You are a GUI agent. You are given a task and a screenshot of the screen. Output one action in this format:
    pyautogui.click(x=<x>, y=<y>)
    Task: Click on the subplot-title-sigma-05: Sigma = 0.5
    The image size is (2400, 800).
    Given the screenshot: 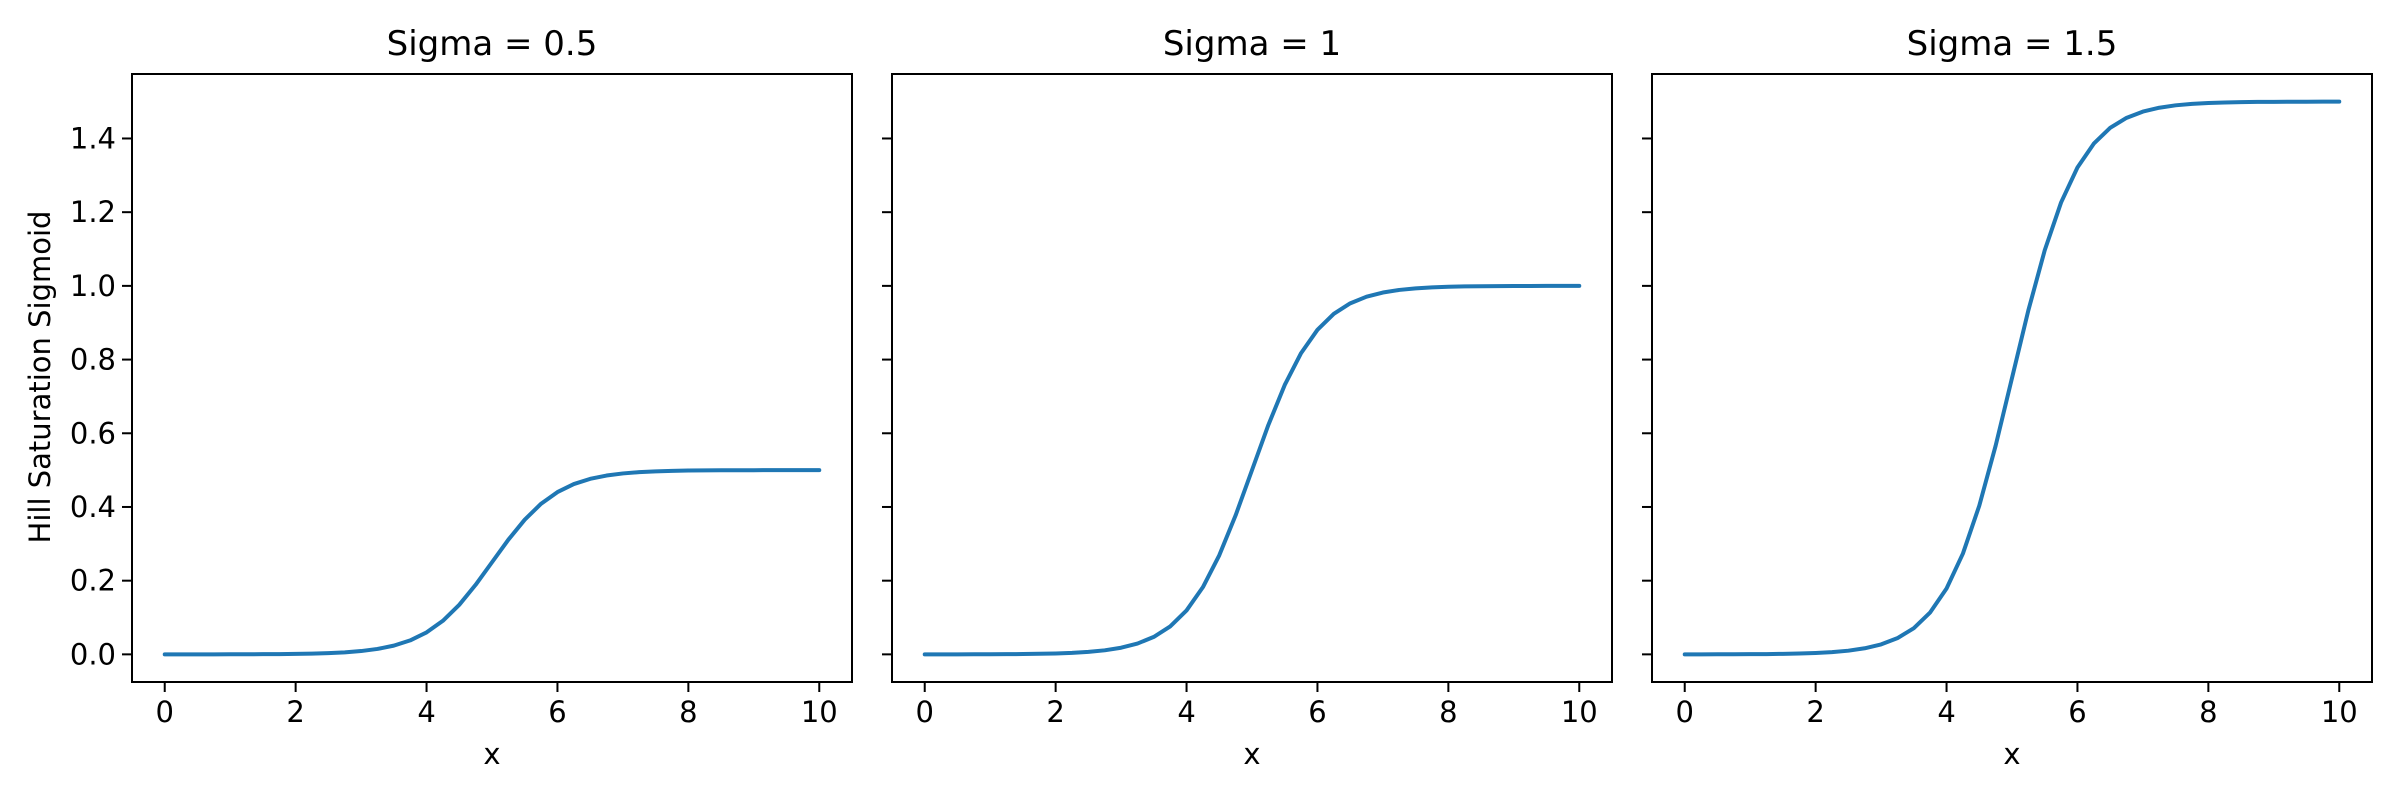 What is the action you would take?
    pyautogui.click(x=492, y=44)
    